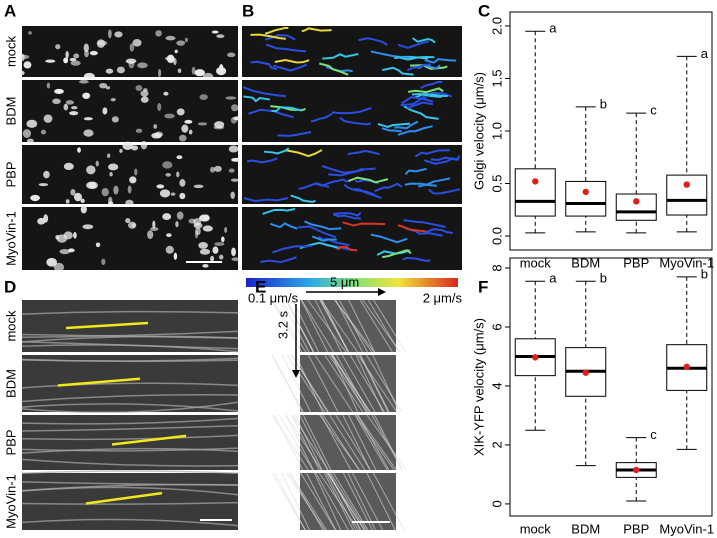 Image resolution: width=717 pixels, height=538 pixels. I want to click on y-tick-label: 1.0, so click(496, 131).